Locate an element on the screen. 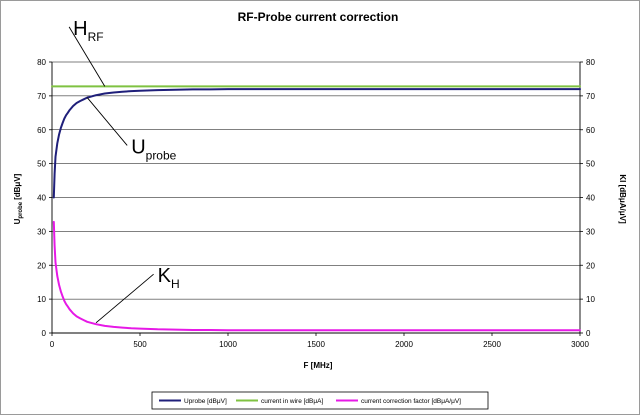 The image size is (640, 420). x-tick-label: 1500 is located at coordinates (316, 344).